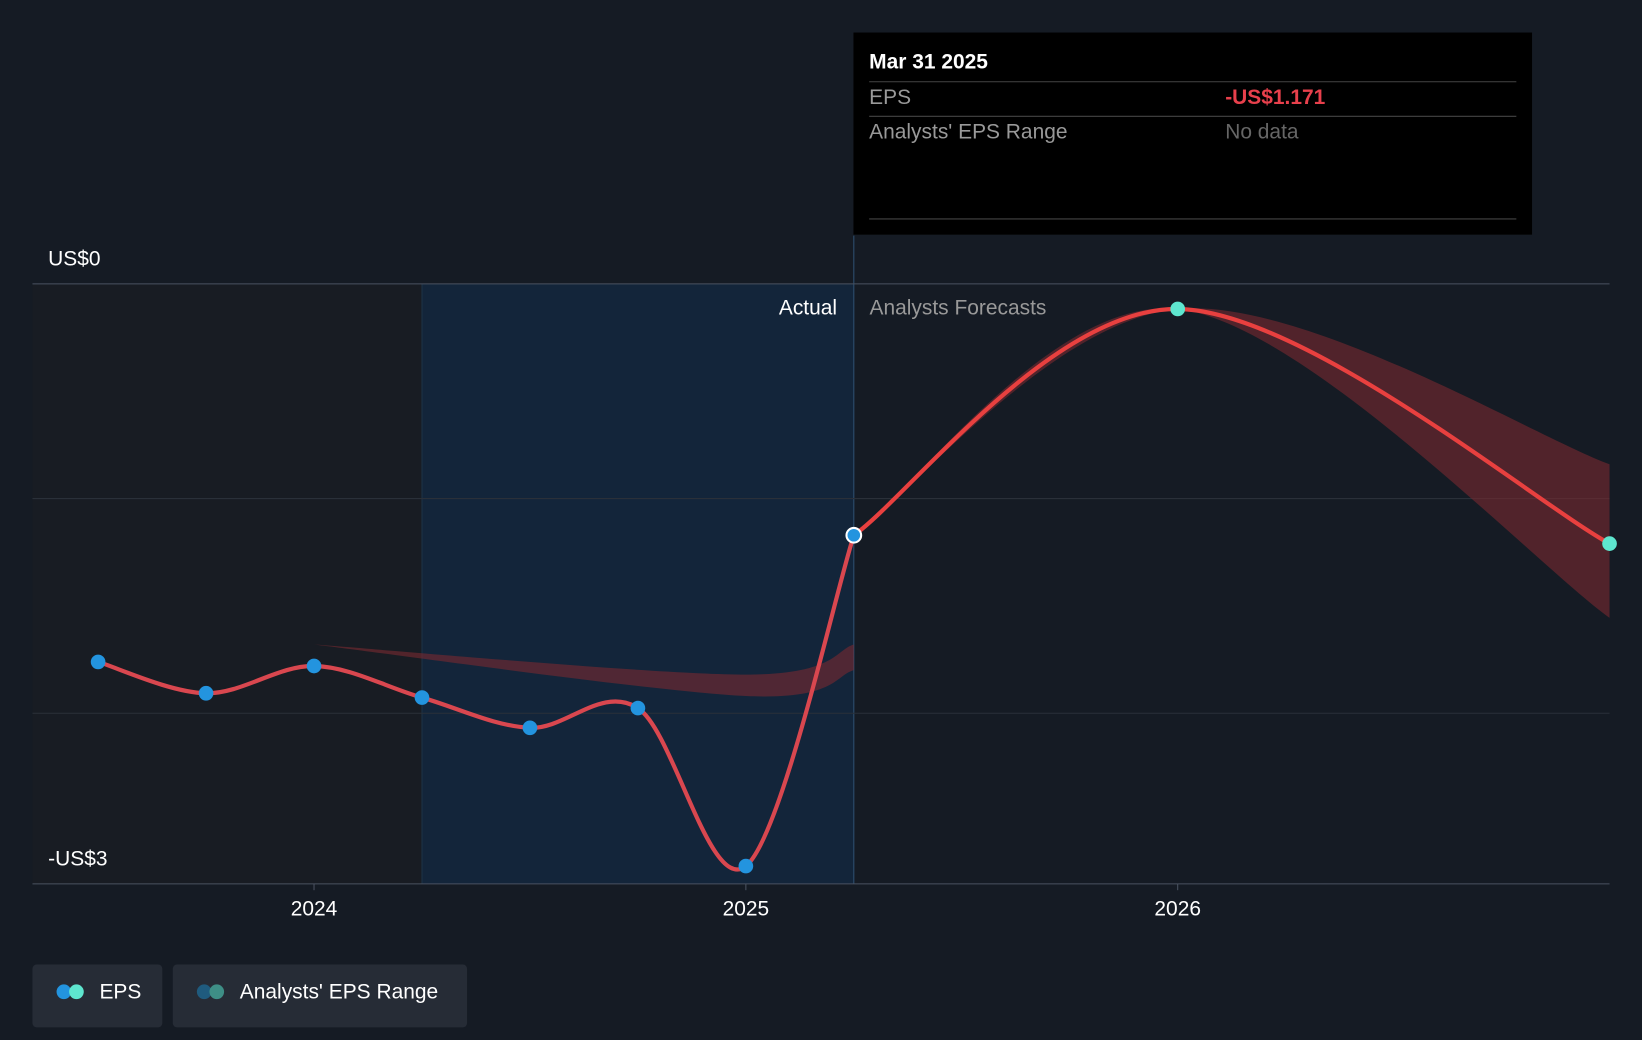 This screenshot has height=1040, width=1642. I want to click on x-tick-label: 2025, so click(746, 909).